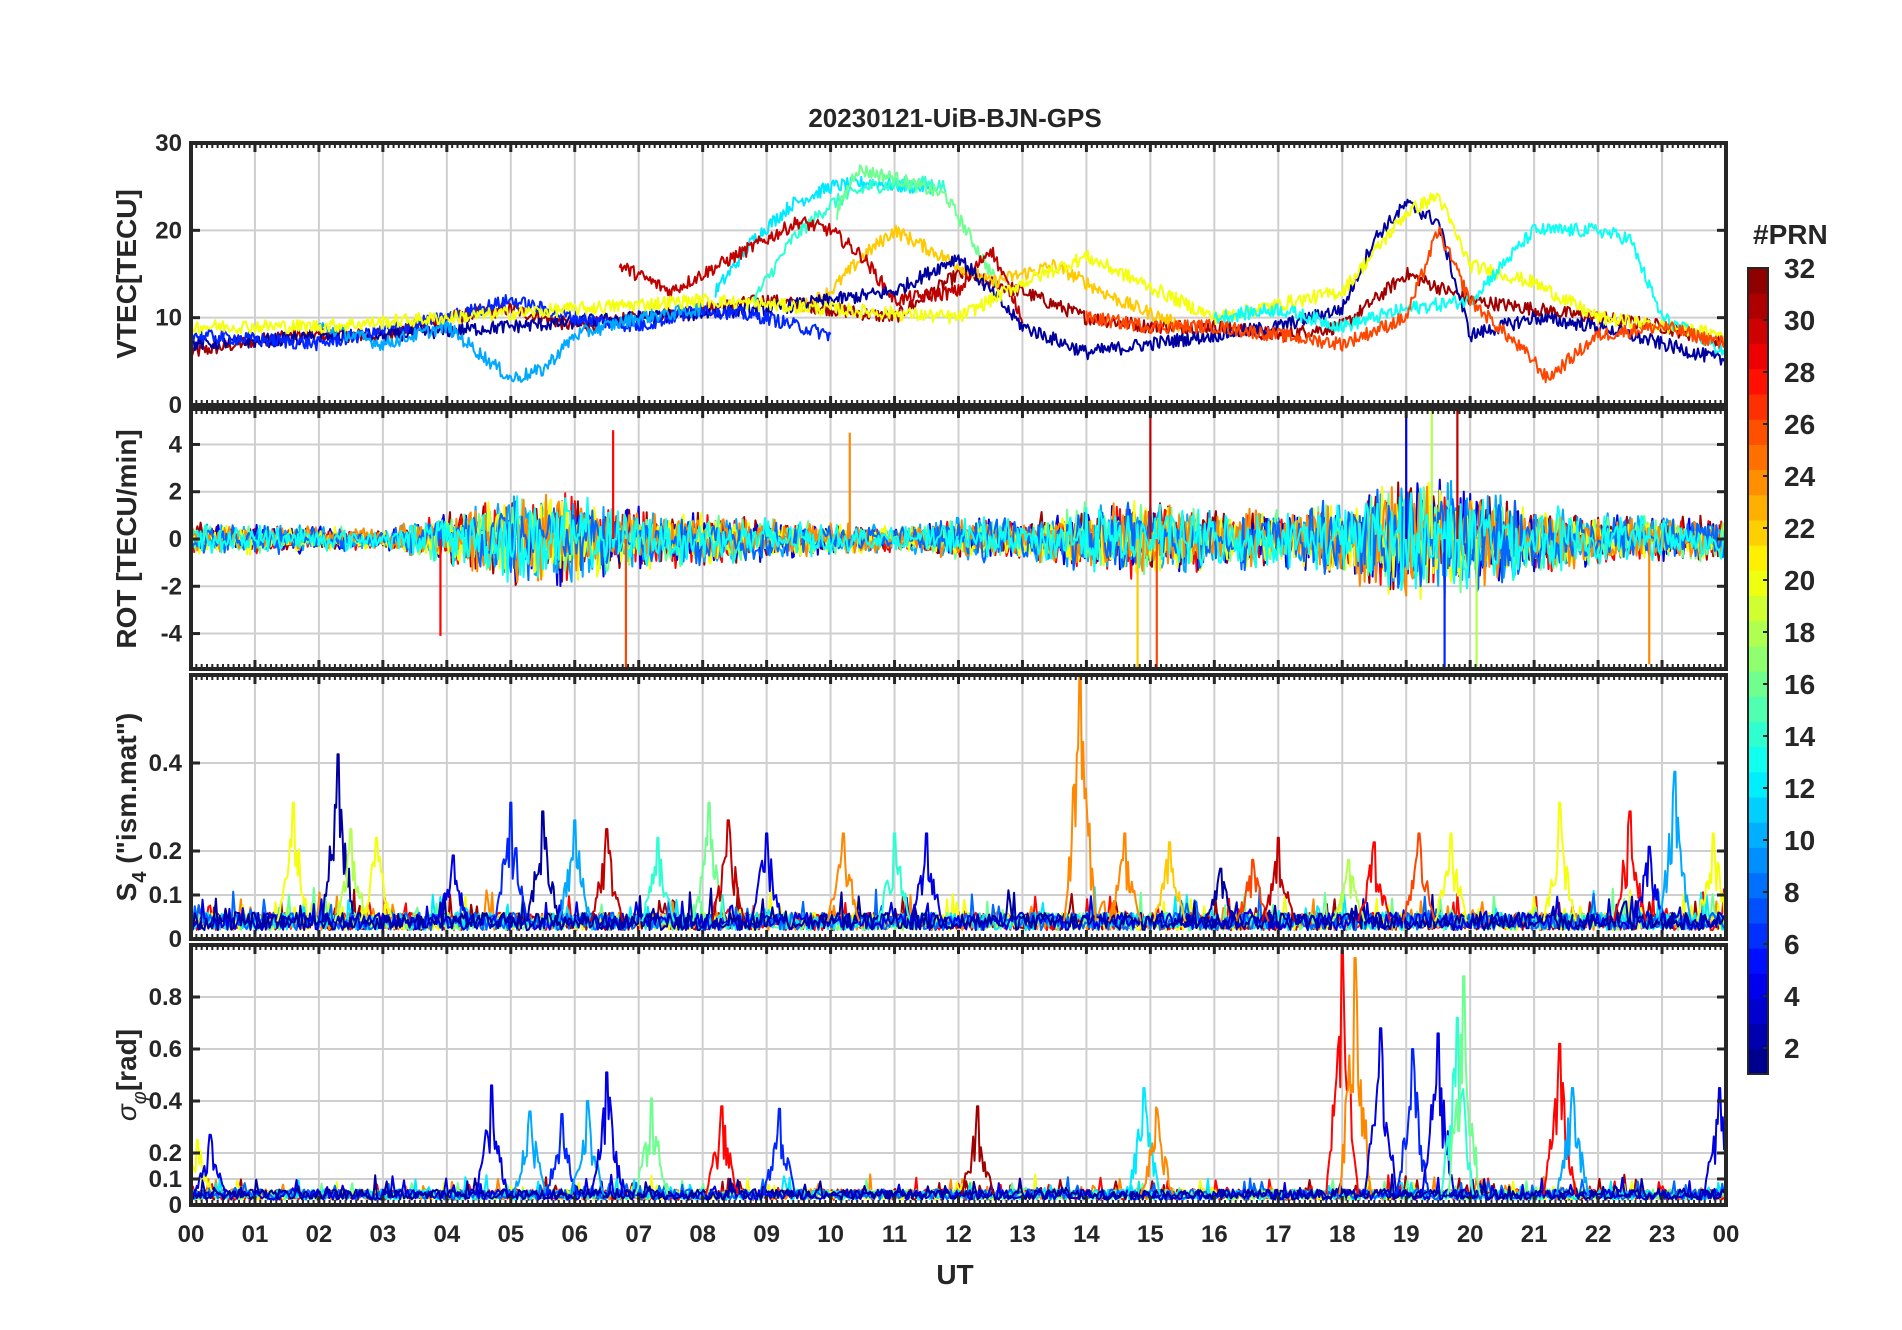  What do you see at coordinates (1792, 996) in the screenshot?
I see `colorbar-tick-label: 4` at bounding box center [1792, 996].